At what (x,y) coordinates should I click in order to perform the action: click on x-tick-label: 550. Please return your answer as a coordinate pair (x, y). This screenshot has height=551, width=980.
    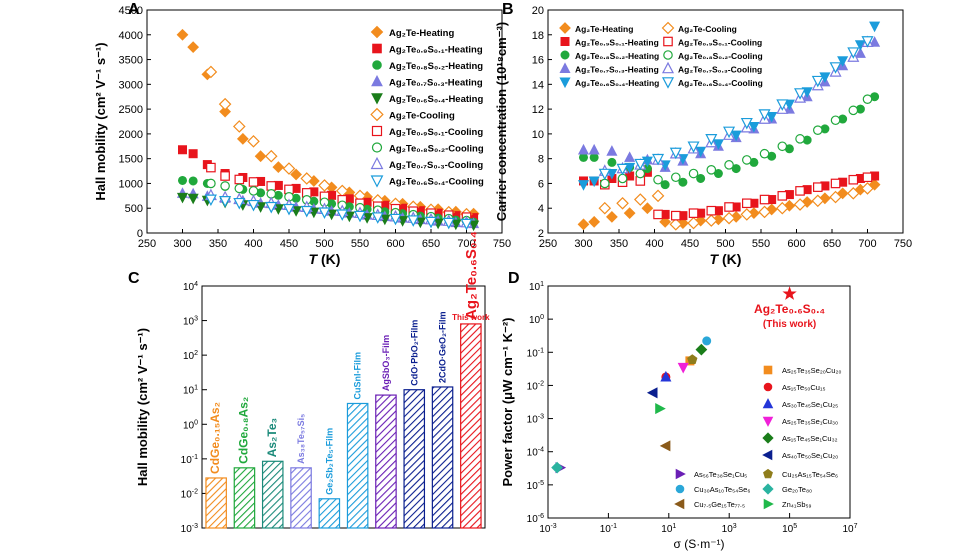
    Looking at the image, I should click on (360, 244).